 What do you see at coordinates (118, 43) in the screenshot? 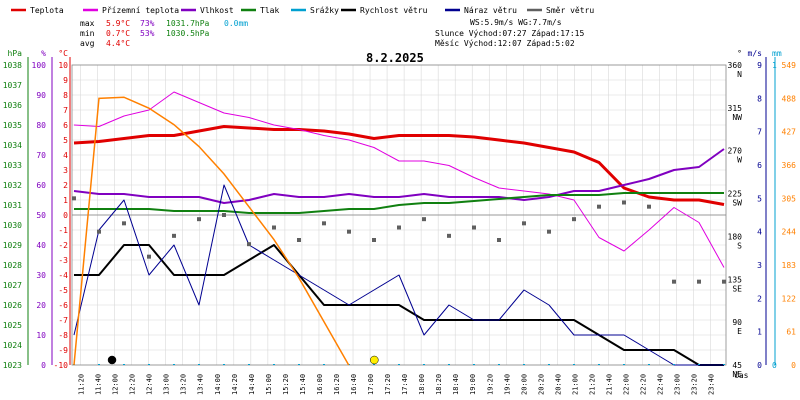
I see `stats-temp: 4.4°C` at bounding box center [118, 43].